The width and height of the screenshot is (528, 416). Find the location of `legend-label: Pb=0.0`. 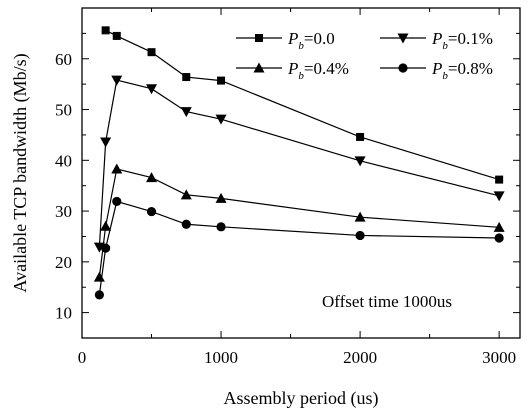

legend-label: Pb=0.0 is located at coordinates (311, 40).